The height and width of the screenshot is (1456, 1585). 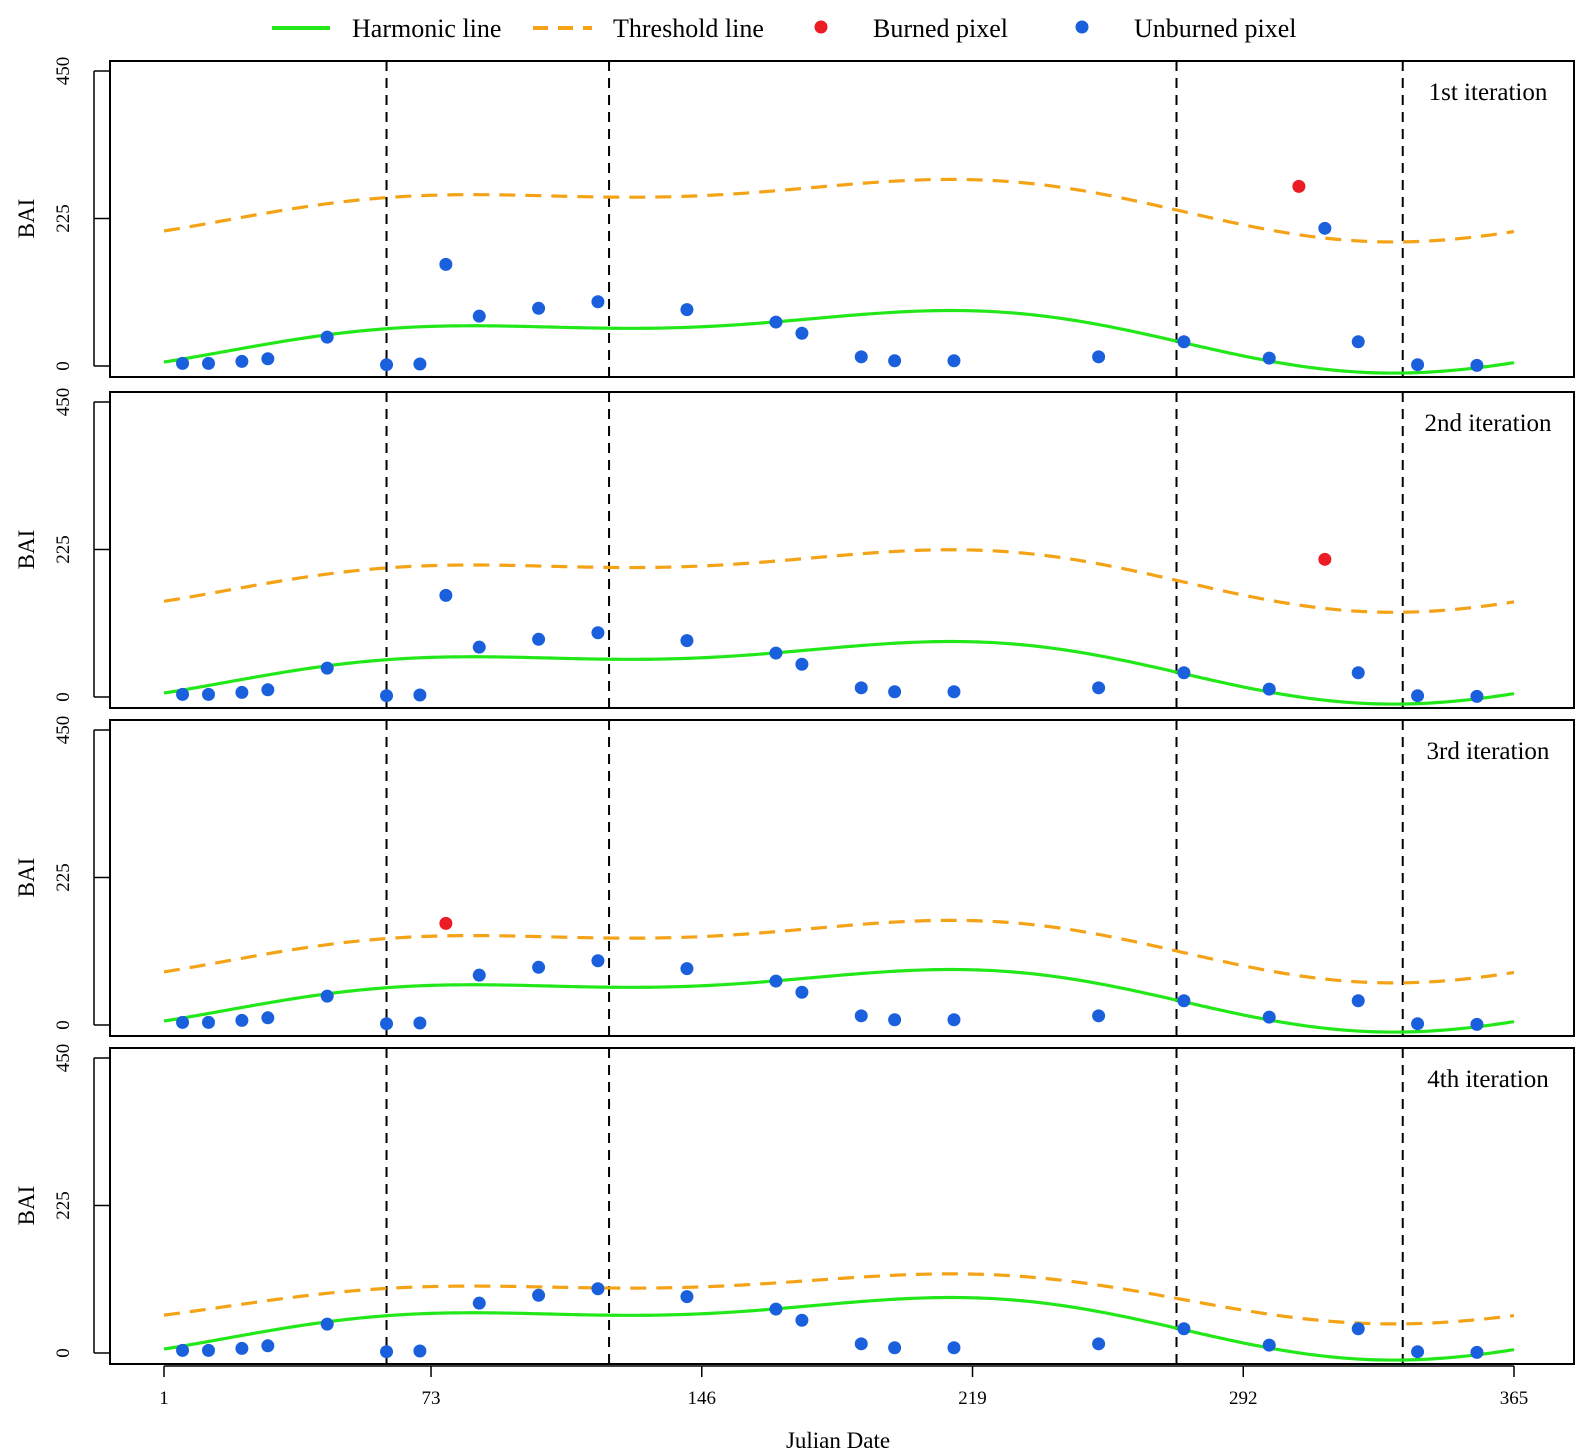 What do you see at coordinates (426, 28) in the screenshot?
I see `legend-harmonic-label: Harmonic line` at bounding box center [426, 28].